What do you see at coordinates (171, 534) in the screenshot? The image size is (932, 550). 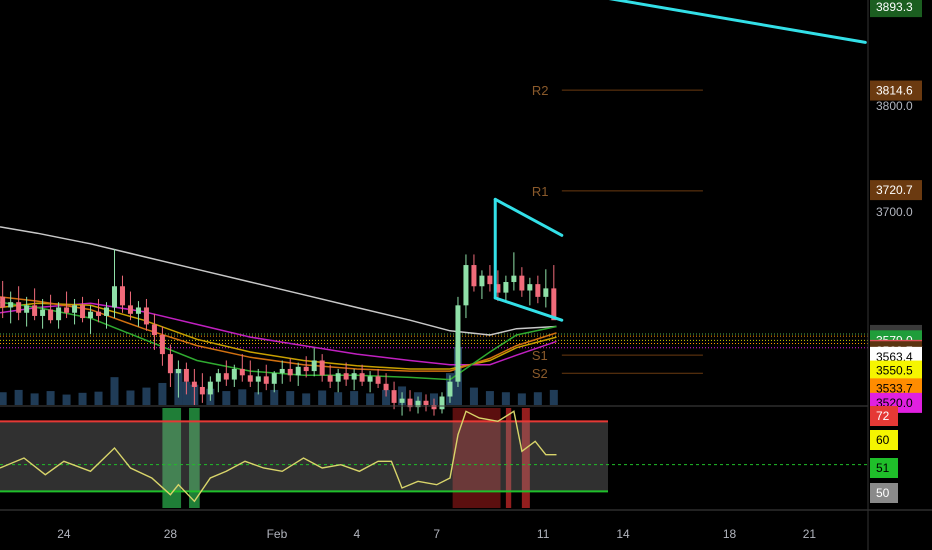 I see `time-axis-tick: 28` at bounding box center [171, 534].